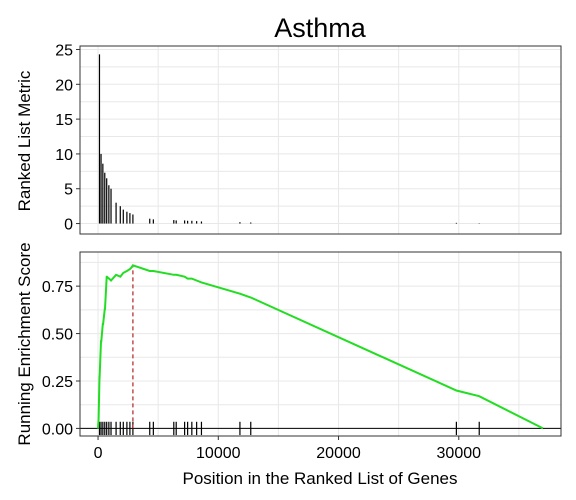 This screenshot has height=500, width=576. I want to click on running-es-y-axis-label: Running Enrichment Score, so click(24, 343).